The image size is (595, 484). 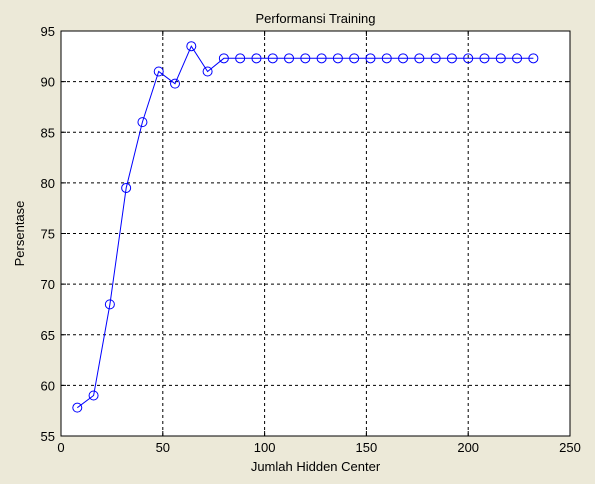 What do you see at coordinates (48, 31) in the screenshot?
I see `y-tick-label: 95` at bounding box center [48, 31].